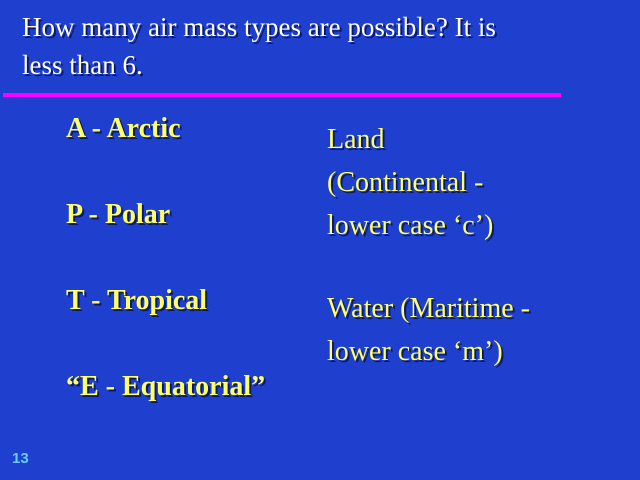  Describe the element at coordinates (428, 330) in the screenshot. I see `source-region-water: Water (Maritime - lower case ‘m’)` at that location.